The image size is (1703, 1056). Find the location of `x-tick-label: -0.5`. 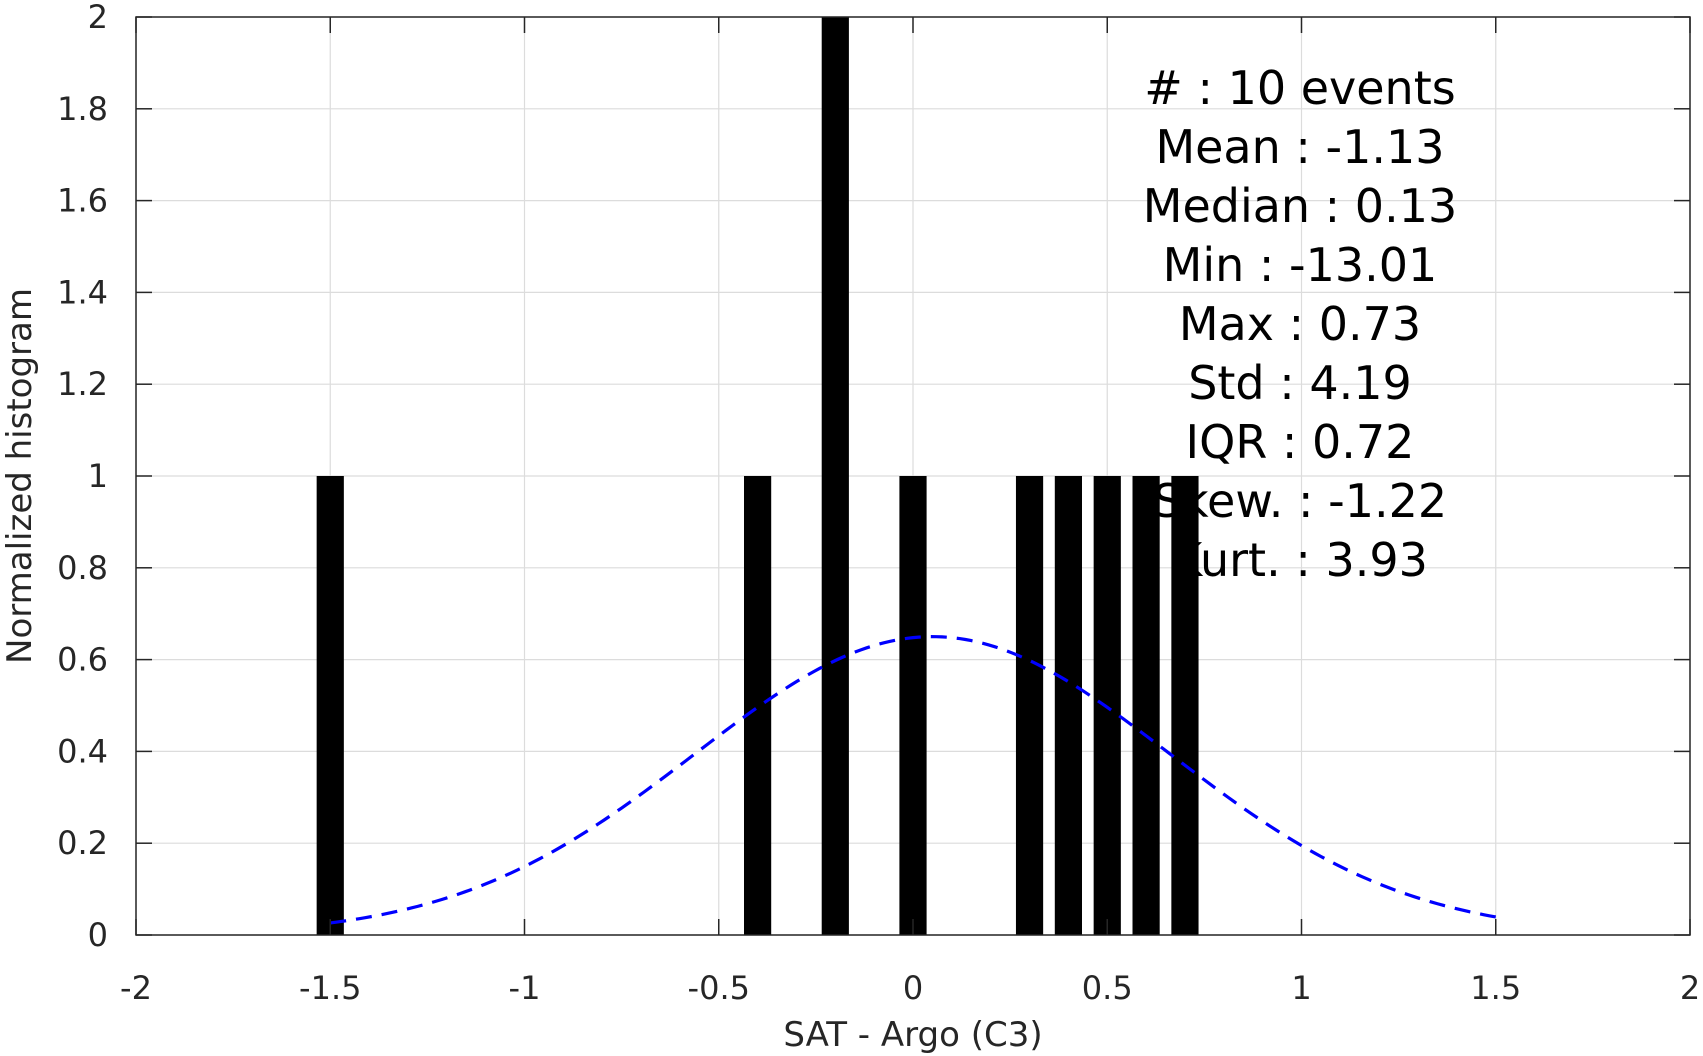

x-tick-label: -0.5 is located at coordinates (719, 988).